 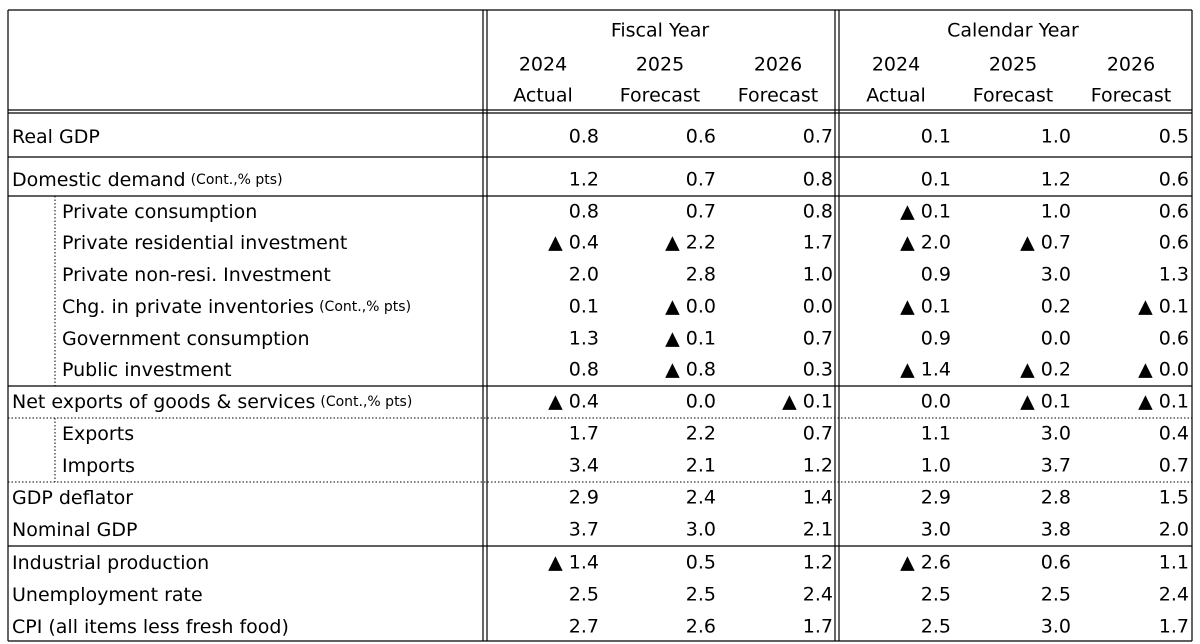 I want to click on cell-value: ▲ 2.2, so click(x=690, y=243).